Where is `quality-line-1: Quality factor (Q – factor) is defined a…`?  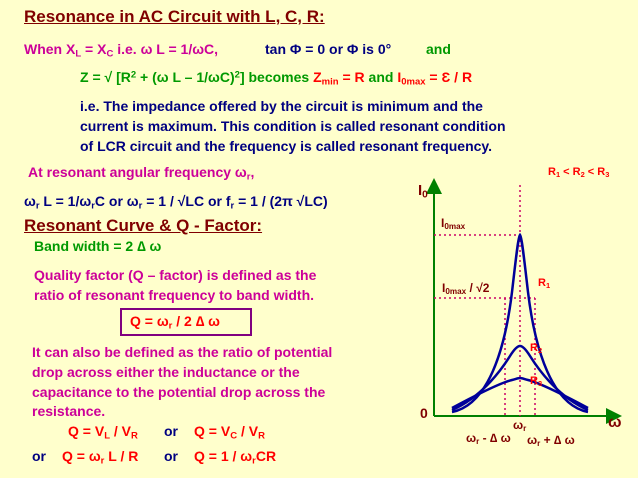
quality-line-1: Quality factor (Q – factor) is defined a… is located at coordinates (175, 275).